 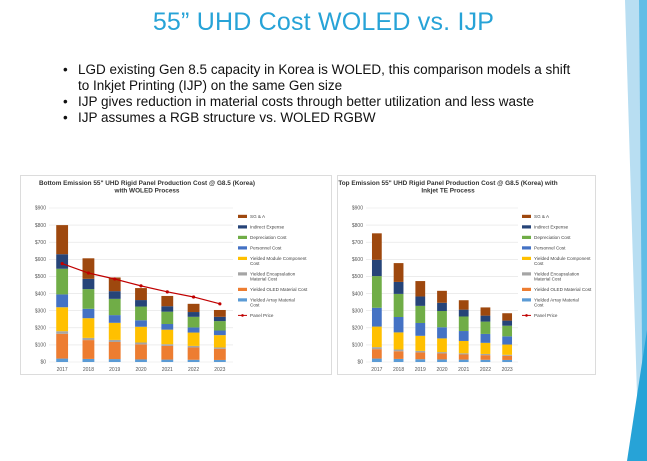 I want to click on y-tick-label: $300, so click(x=40, y=311).